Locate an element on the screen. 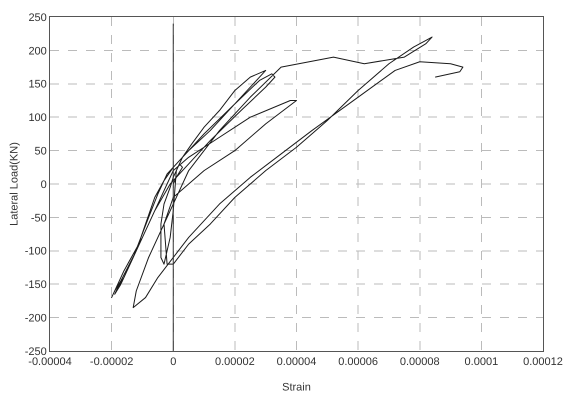 The height and width of the screenshot is (403, 575). y-tick-label: -100 is located at coordinates (35, 252).